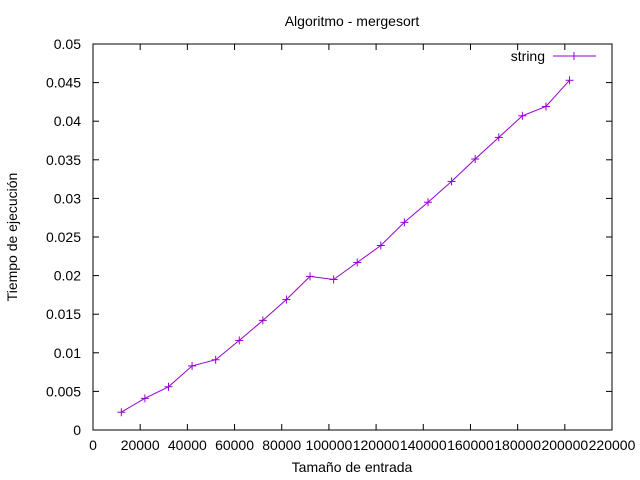 This screenshot has height=480, width=640. I want to click on x-tick-label: 40000, so click(187, 445).